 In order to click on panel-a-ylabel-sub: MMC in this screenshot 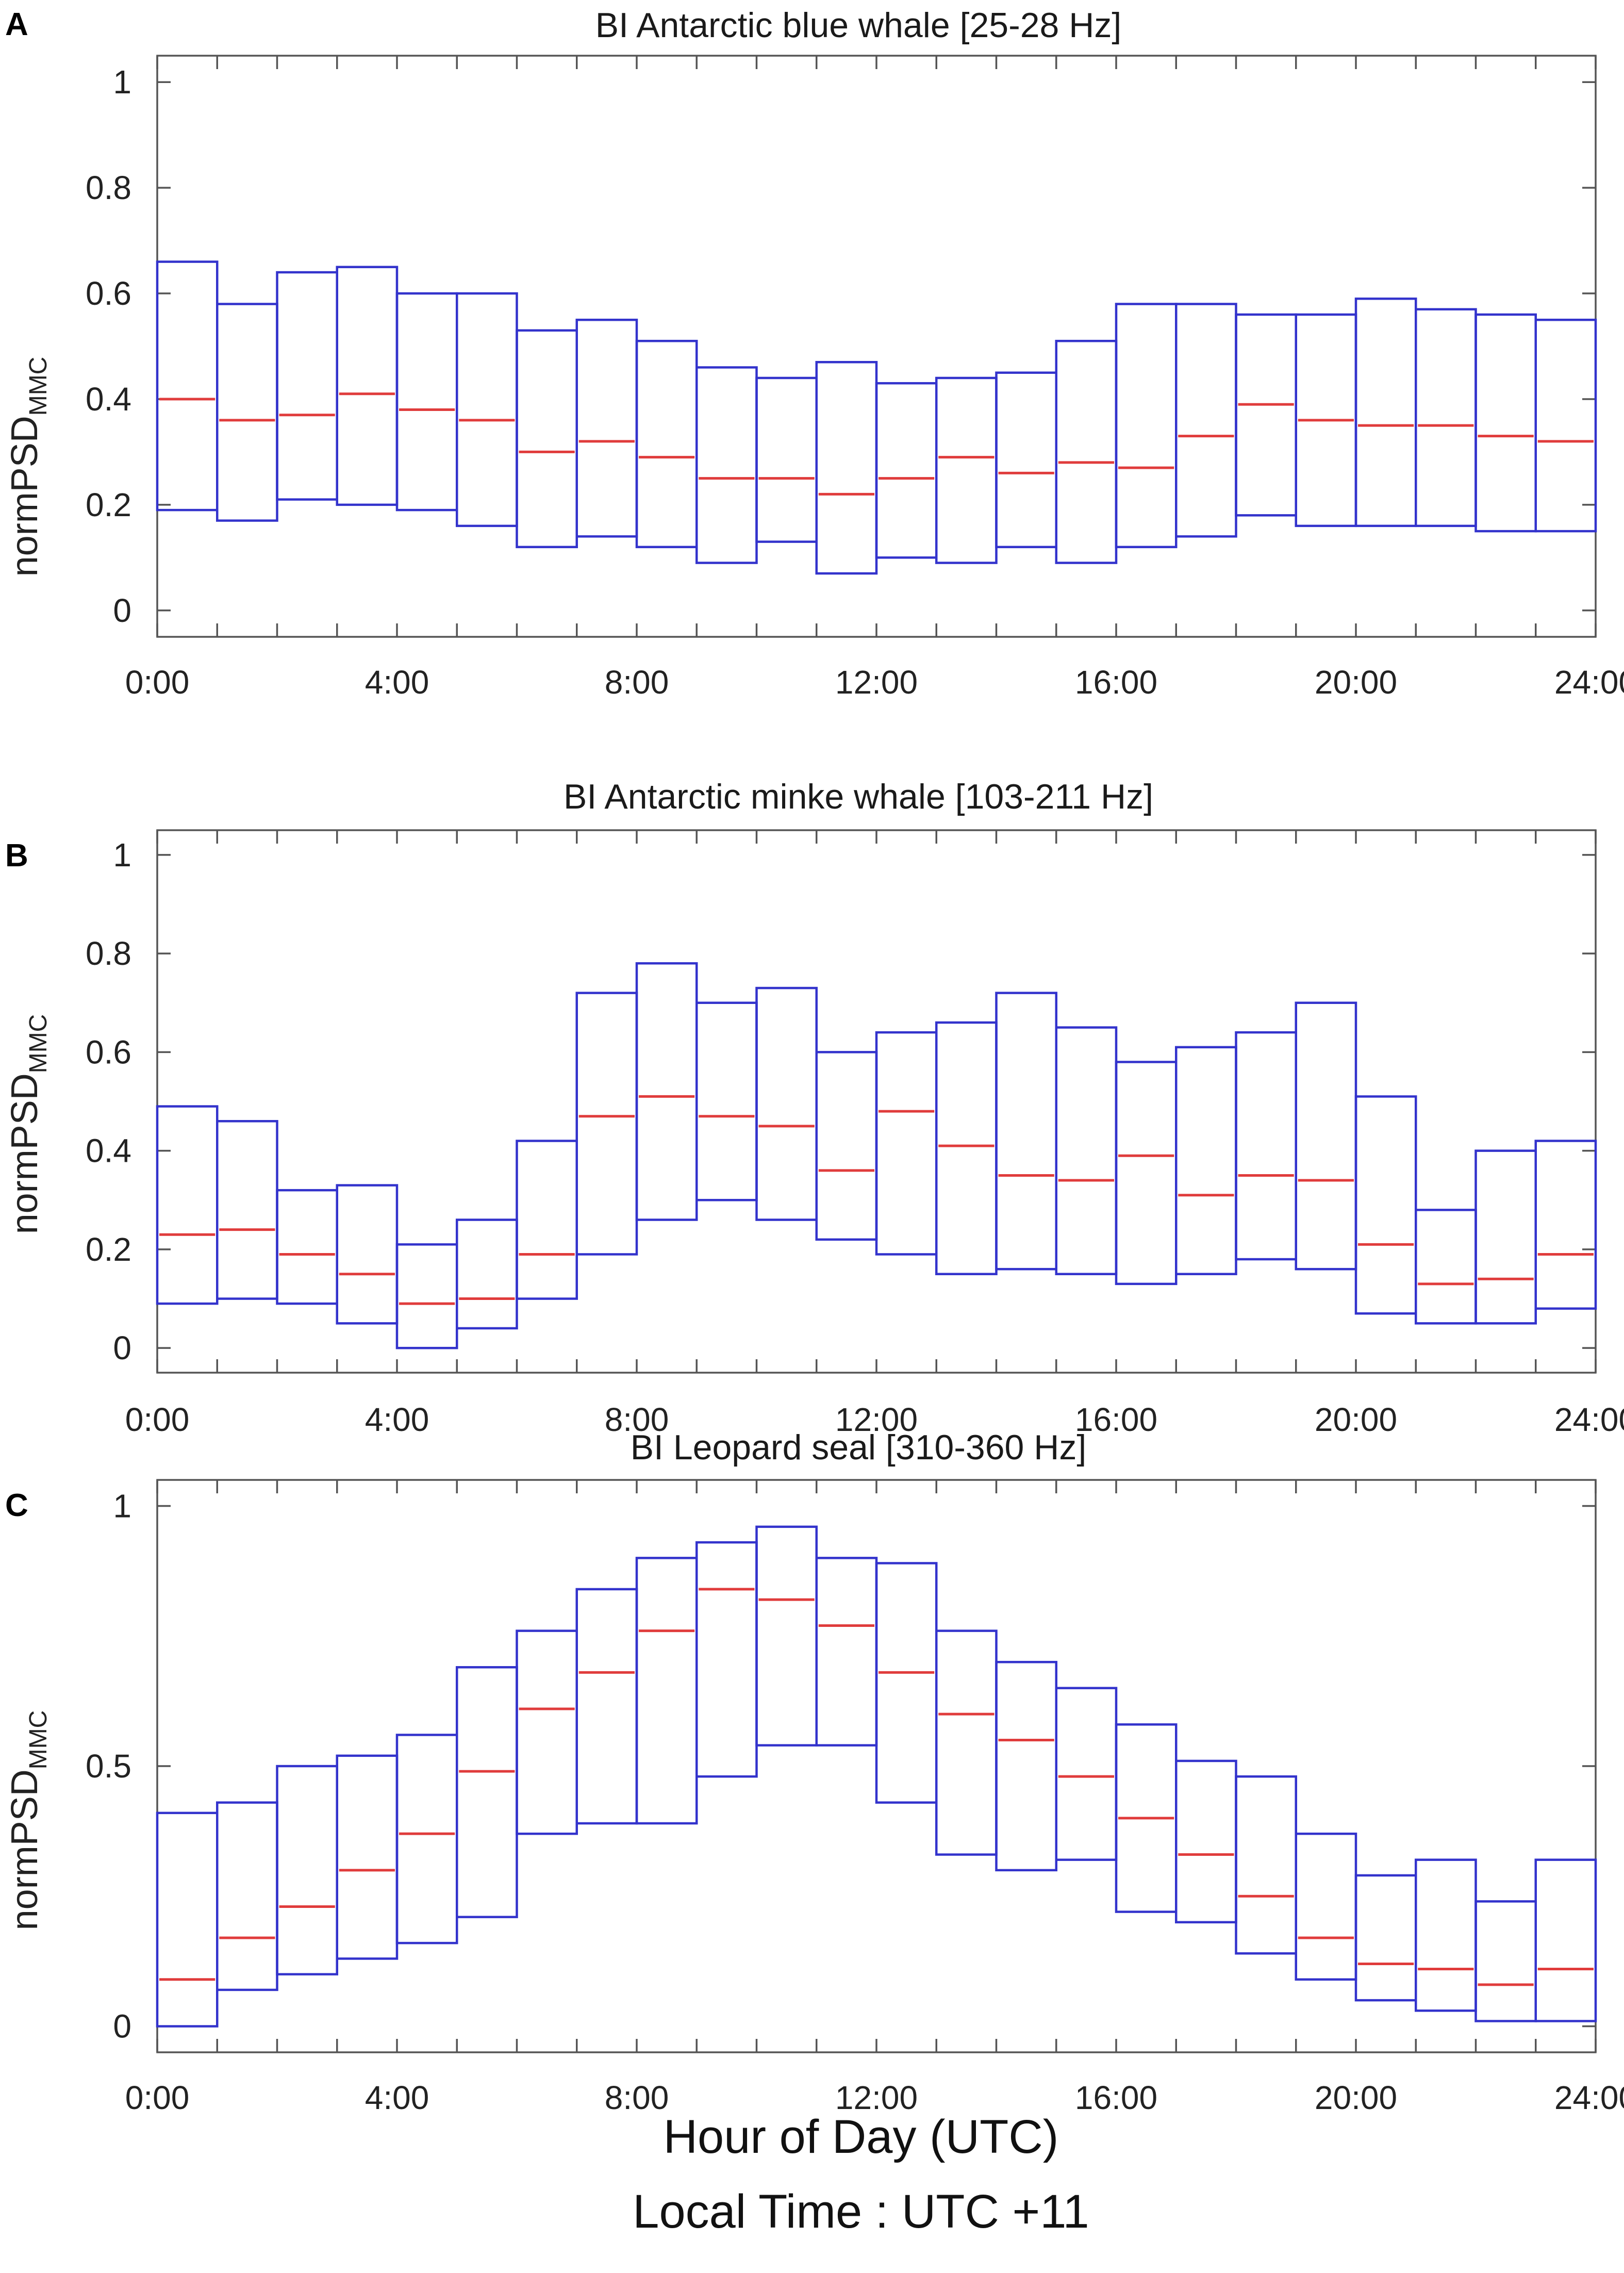, I will do `click(38, 386)`.